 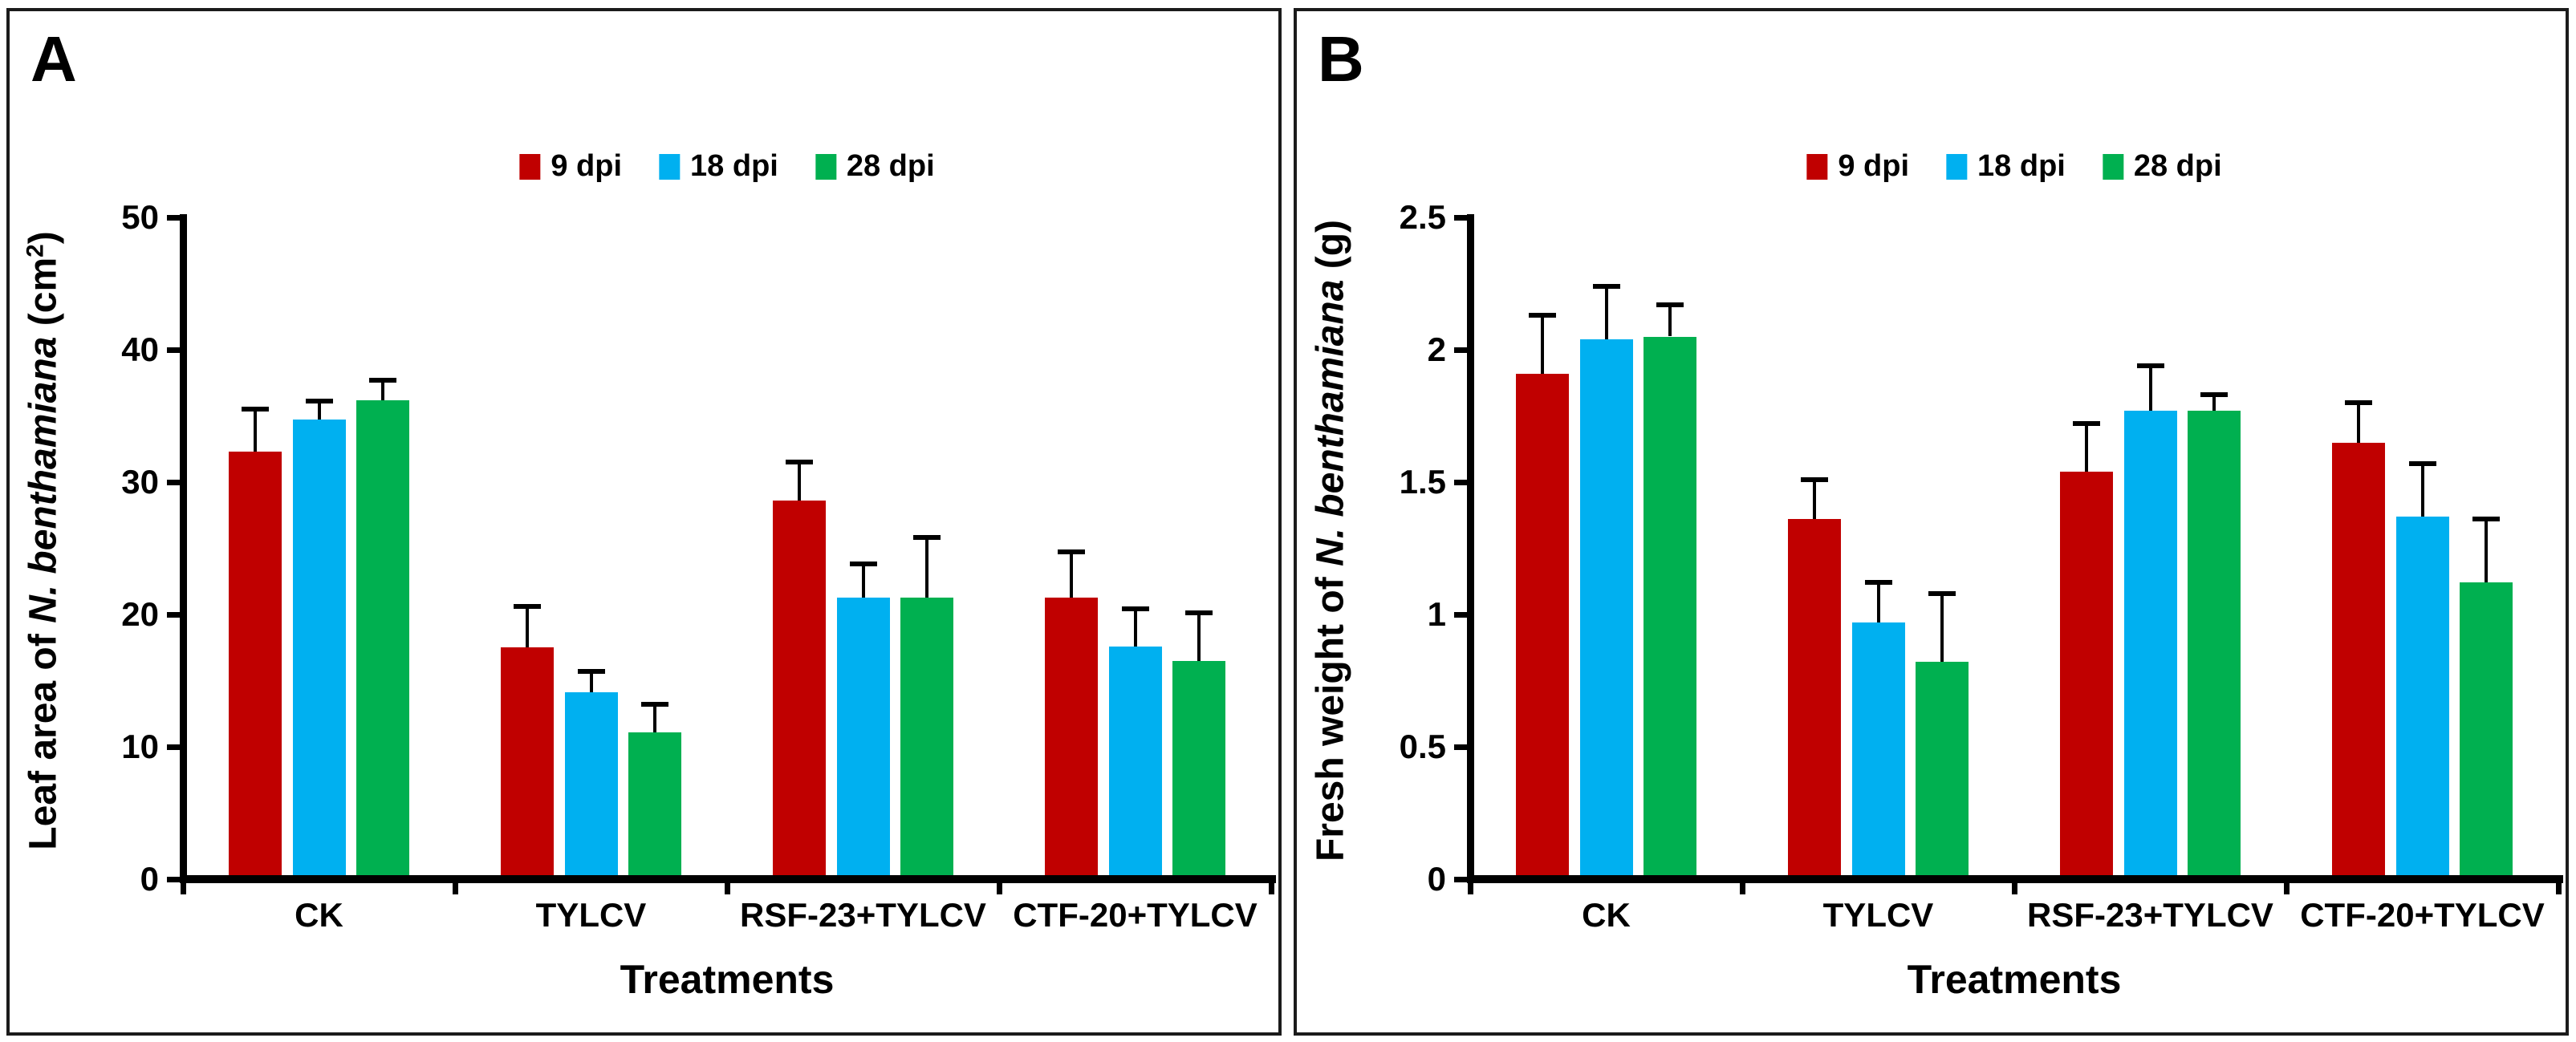 What do you see at coordinates (140, 217) in the screenshot?
I see `y-tick-label: 50` at bounding box center [140, 217].